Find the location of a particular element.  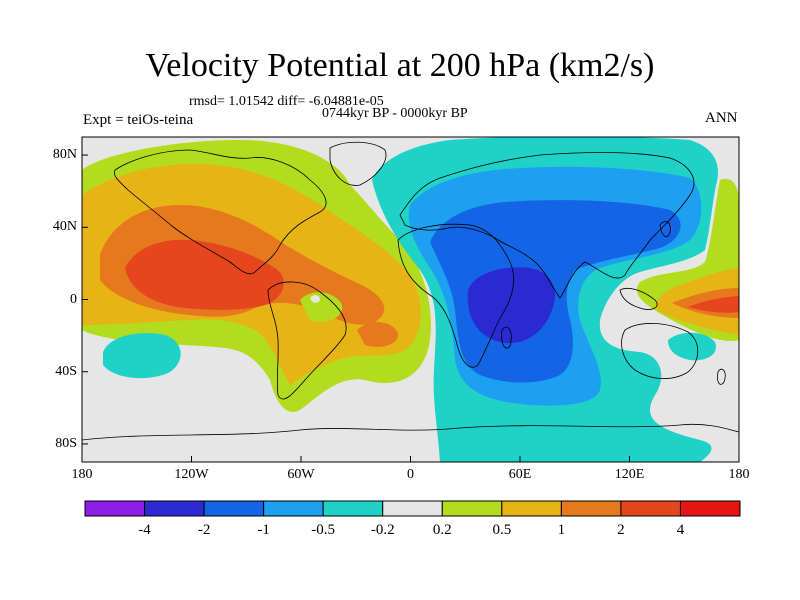

colorbar-tick-label: -4 is located at coordinates (144, 530).